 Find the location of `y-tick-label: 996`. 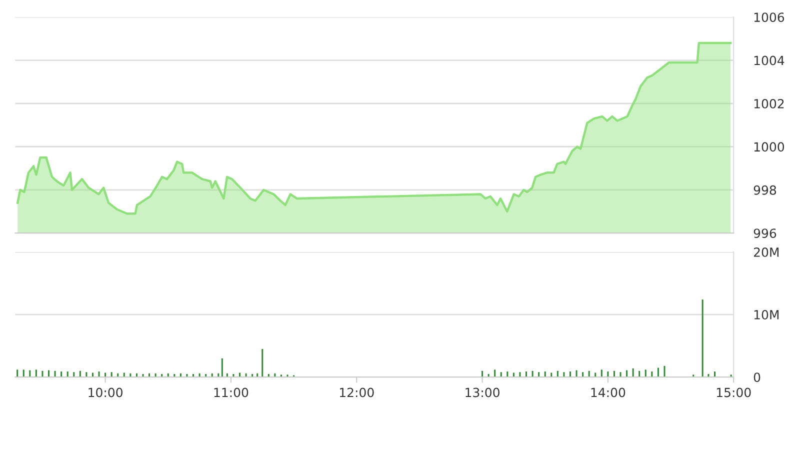

y-tick-label: 996 is located at coordinates (765, 233).